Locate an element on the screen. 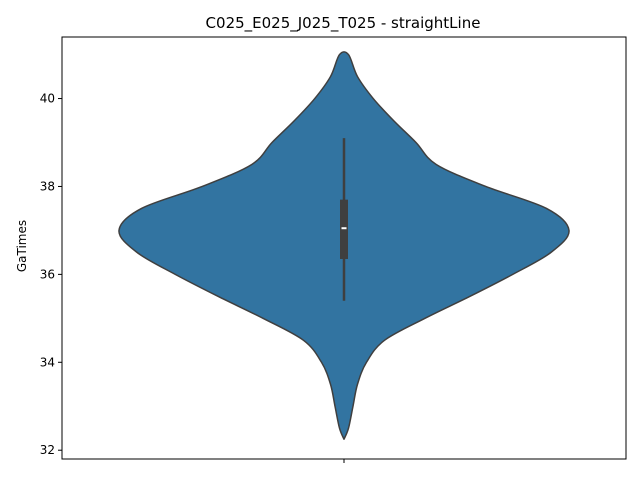 This screenshot has width=640, height=480. y-tick-label: 34 is located at coordinates (47, 362).